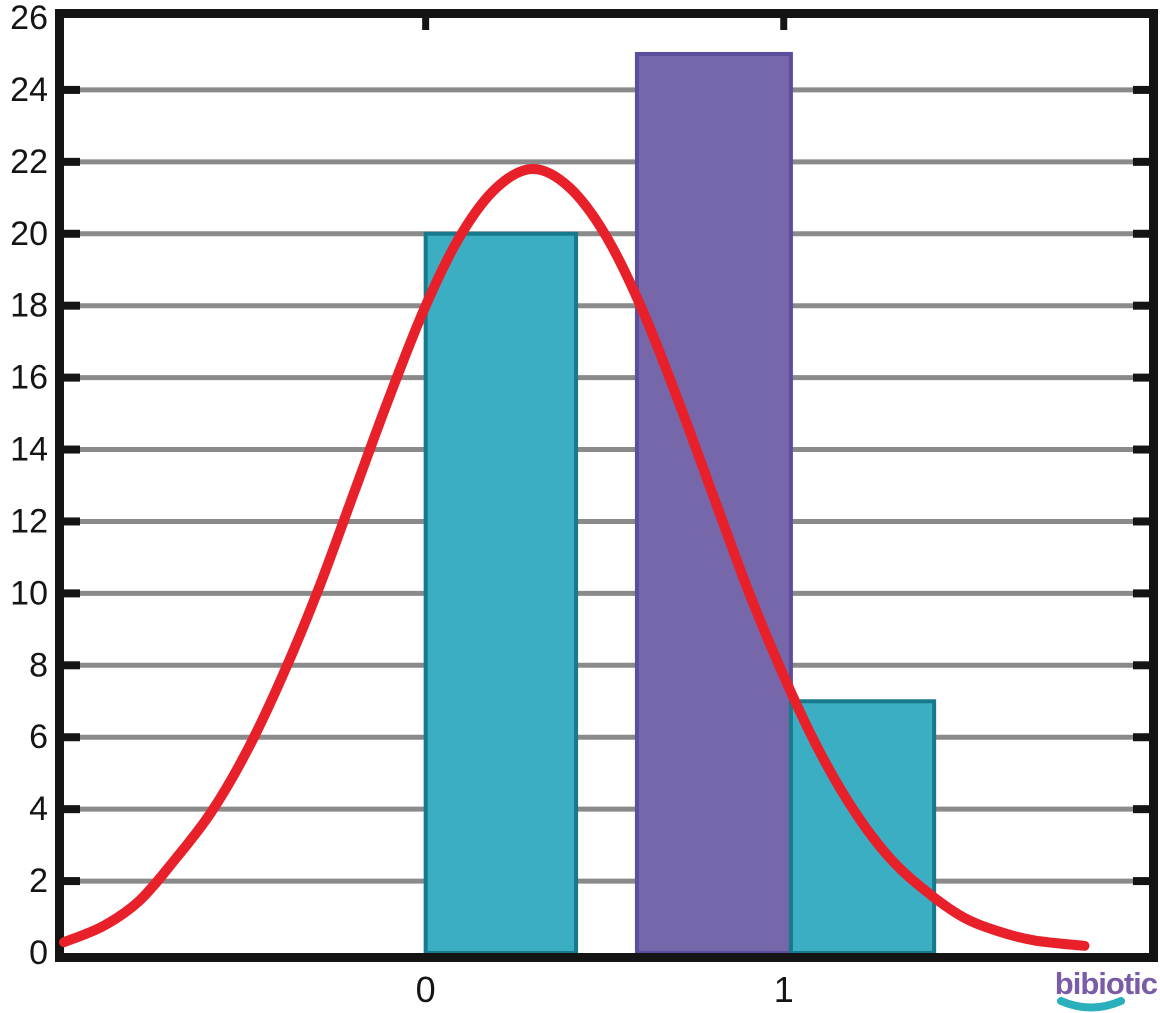 Image resolution: width=1160 pixels, height=1013 pixels. I want to click on y-tick-label: 10, so click(29, 593).